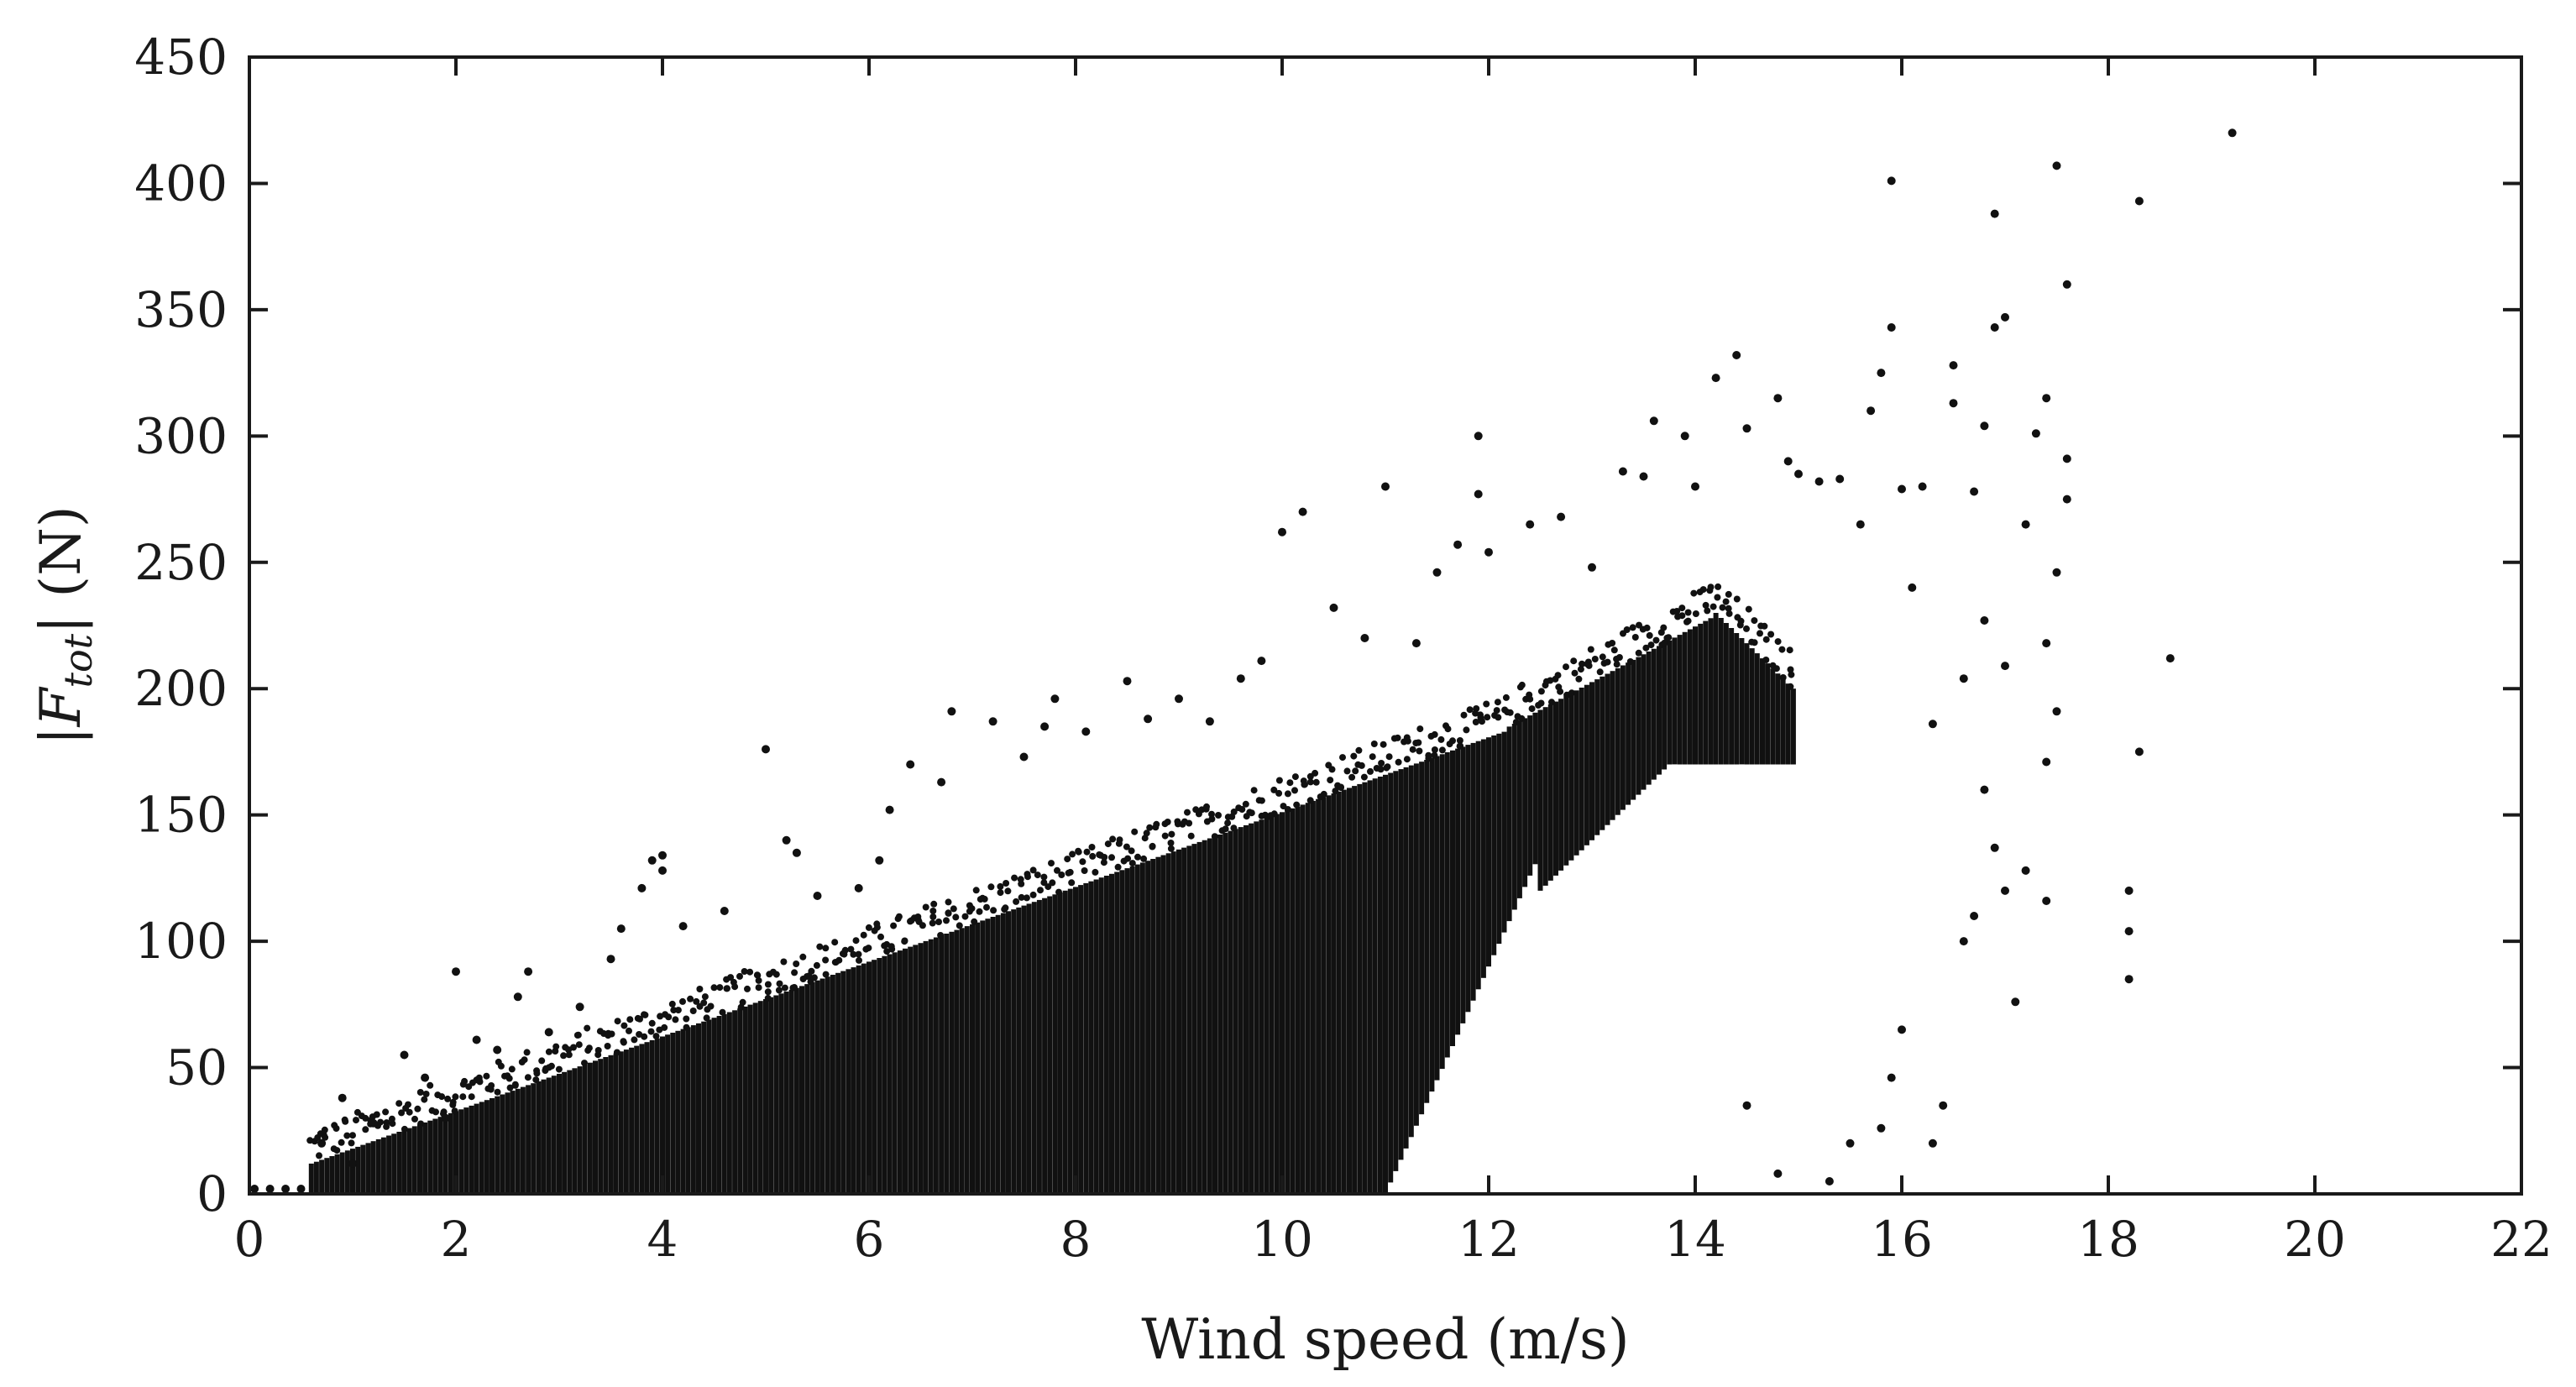  What do you see at coordinates (78, 660) in the screenshot?
I see `y-axis-label-subscript: tot` at bounding box center [78, 660].